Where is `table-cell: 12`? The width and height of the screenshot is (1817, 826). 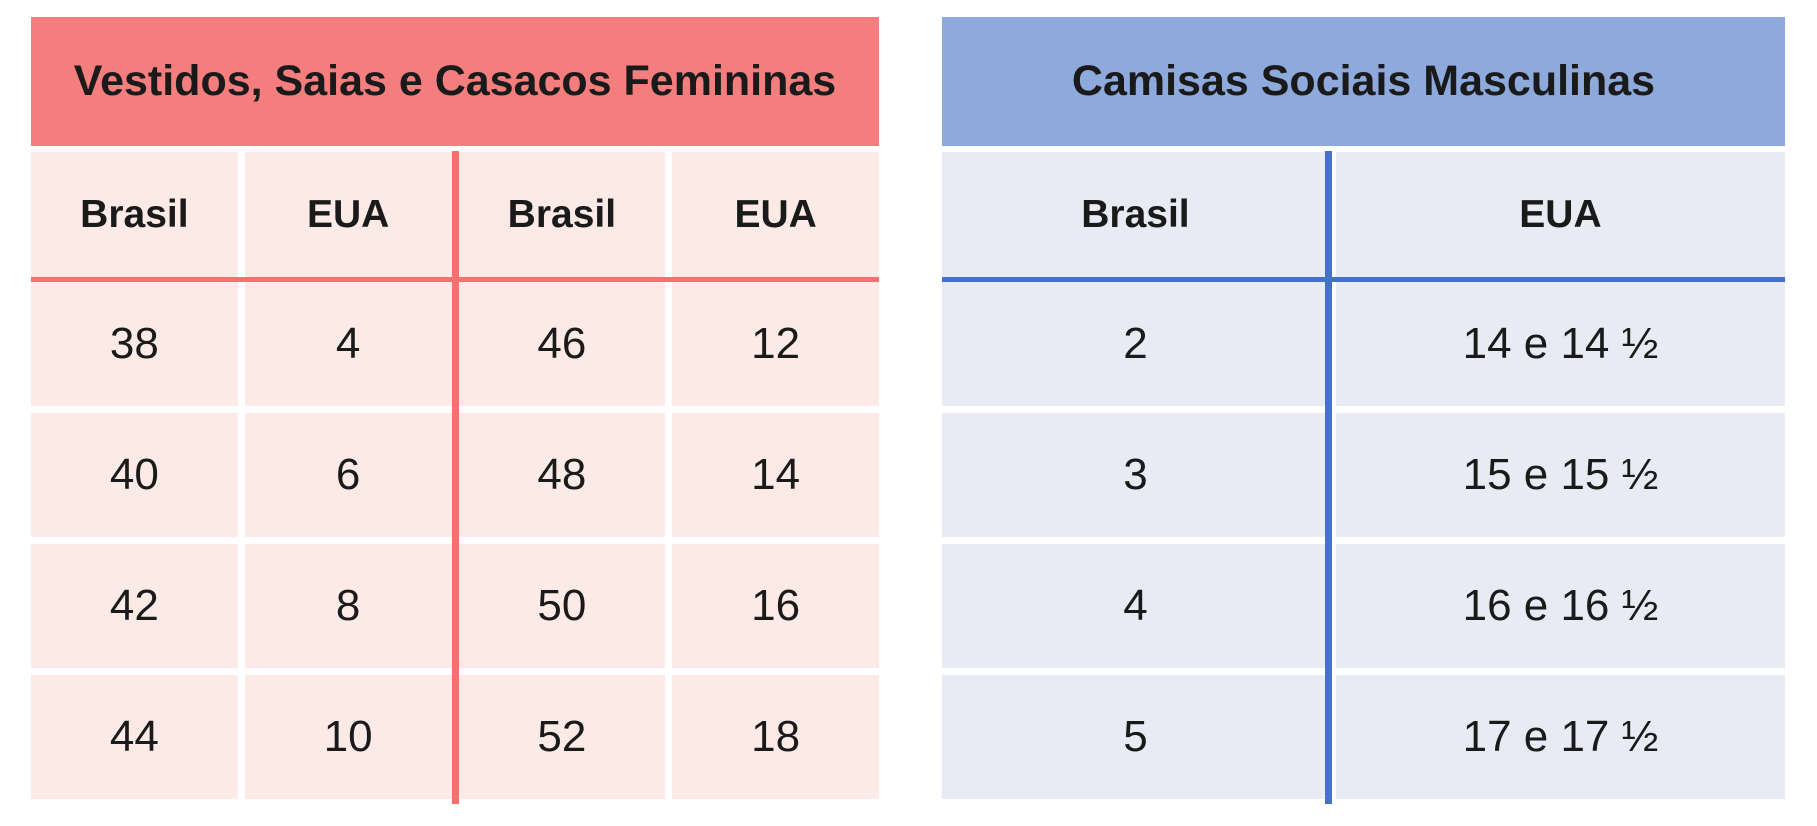
table-cell: 12 is located at coordinates (775, 344).